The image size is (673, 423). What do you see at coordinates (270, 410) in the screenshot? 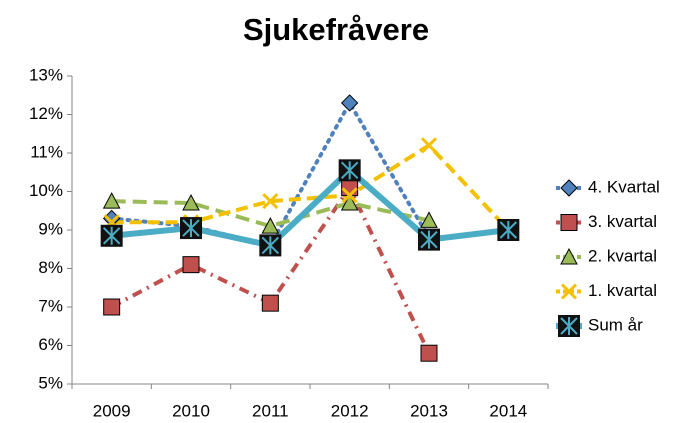
I see `x-tick-label: 2011` at bounding box center [270, 410].